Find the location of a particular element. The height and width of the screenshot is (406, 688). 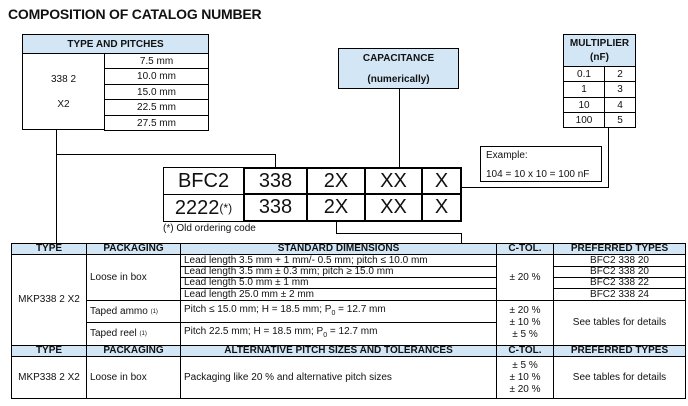

multiplier-value: 1 is located at coordinates (584, 89).